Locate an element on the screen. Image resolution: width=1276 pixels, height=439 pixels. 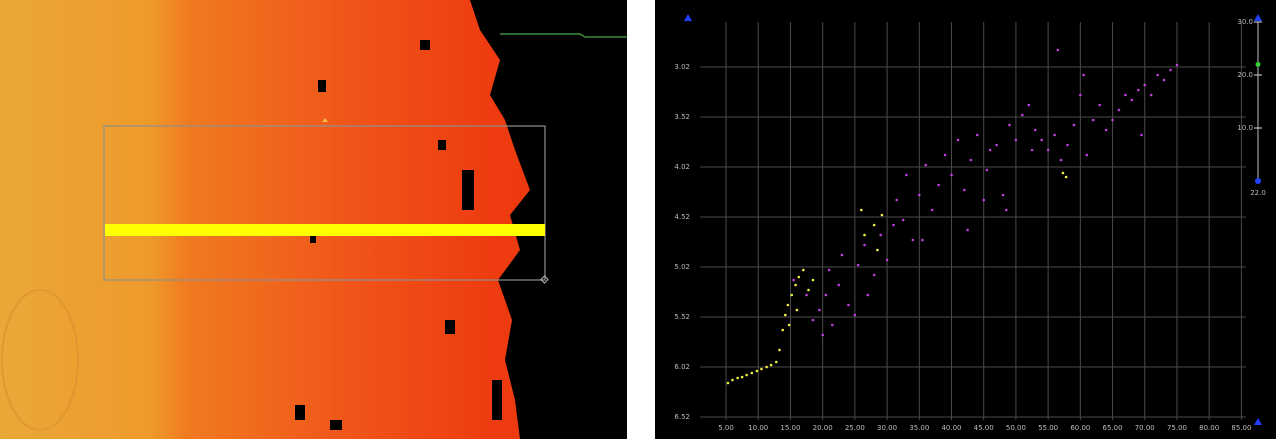
x-tick-label: 75.00 is located at coordinates (1177, 428).